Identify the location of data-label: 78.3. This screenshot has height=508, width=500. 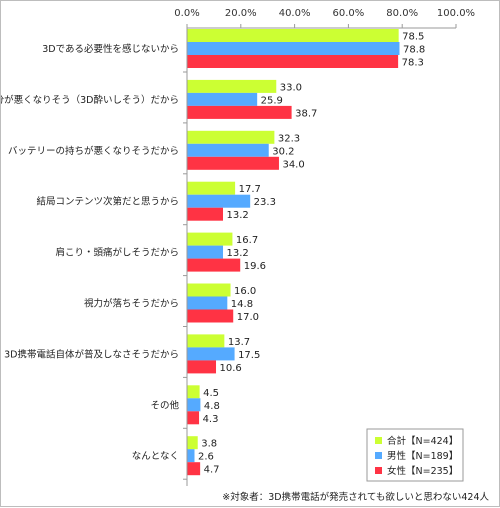
(413, 63).